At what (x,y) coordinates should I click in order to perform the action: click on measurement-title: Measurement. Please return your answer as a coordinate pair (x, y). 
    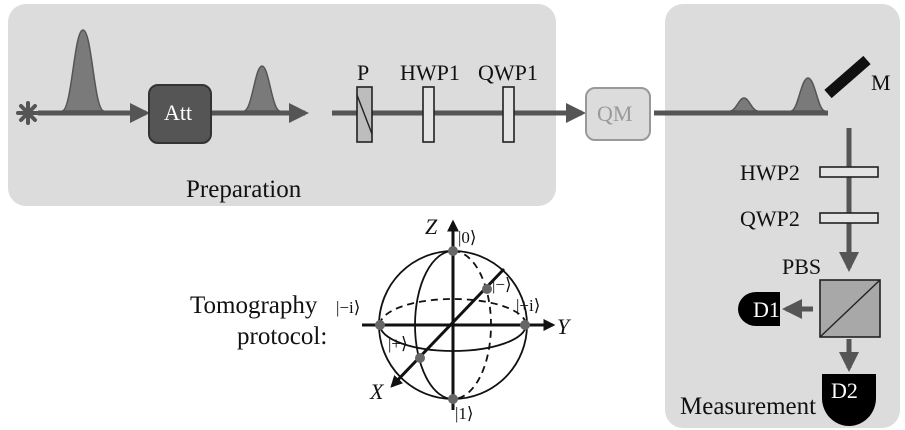
    Looking at the image, I should click on (748, 406).